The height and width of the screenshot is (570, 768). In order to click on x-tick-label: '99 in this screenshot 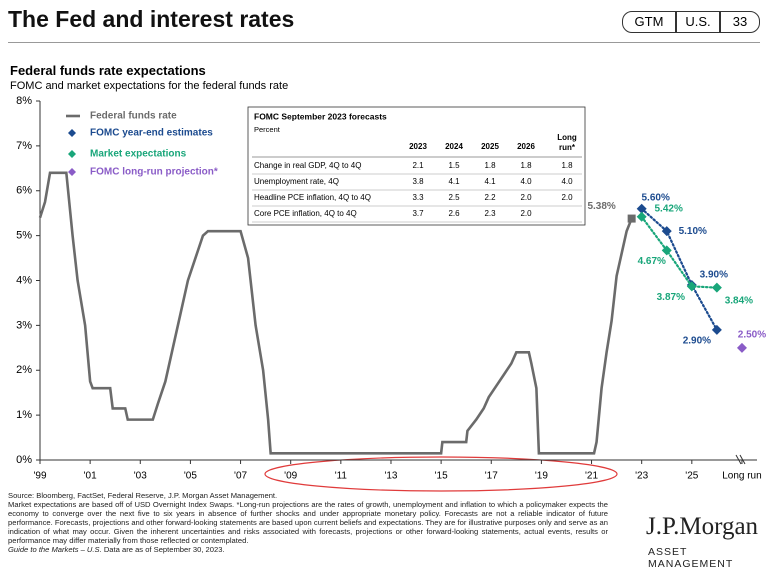, I will do `click(39, 476)`.